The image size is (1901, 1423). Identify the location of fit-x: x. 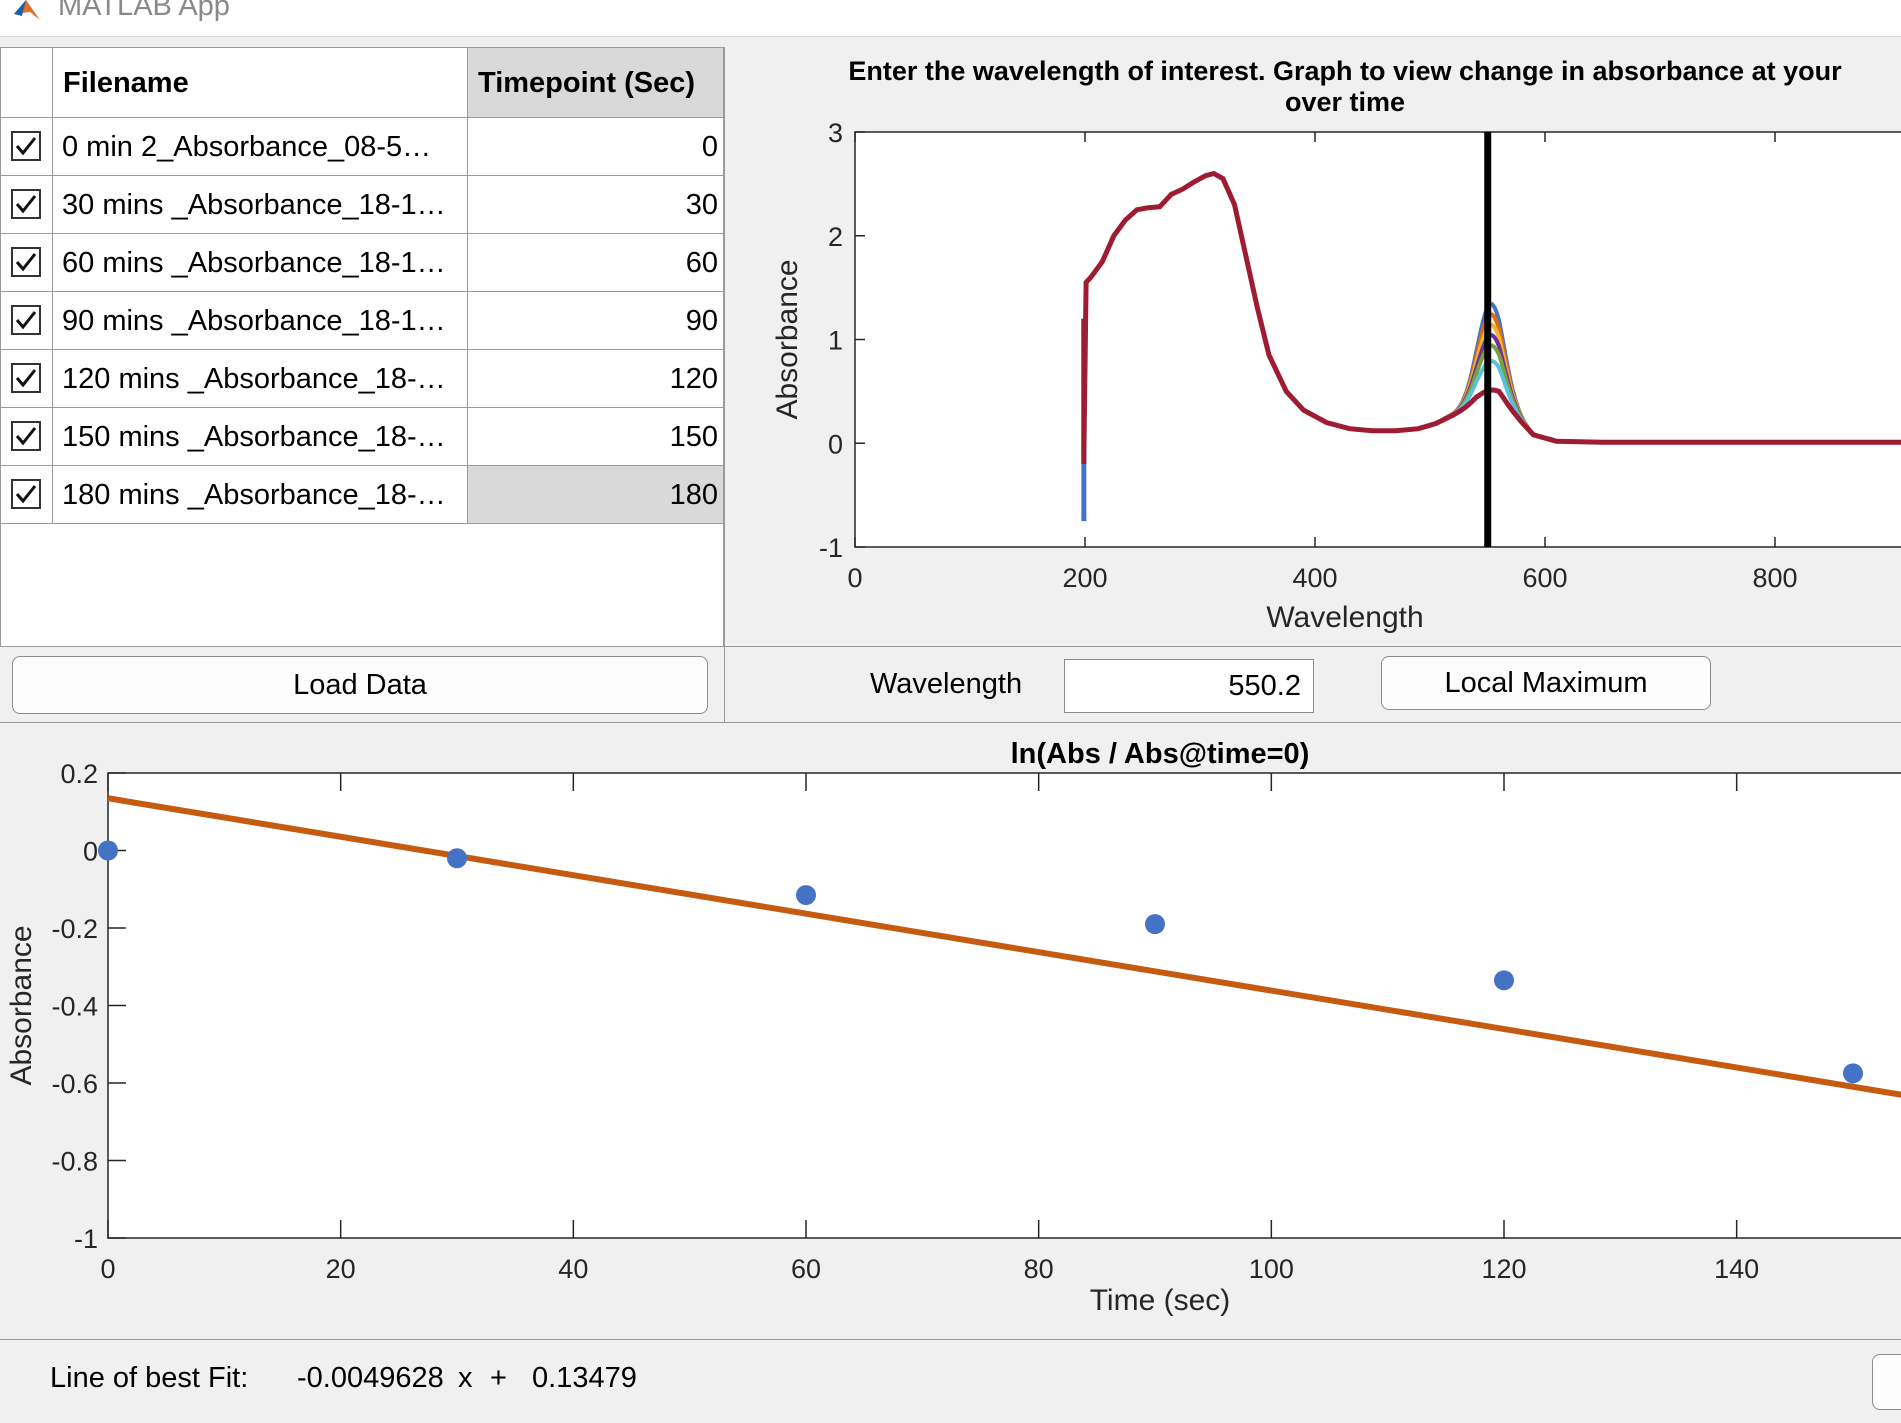
(465, 1378).